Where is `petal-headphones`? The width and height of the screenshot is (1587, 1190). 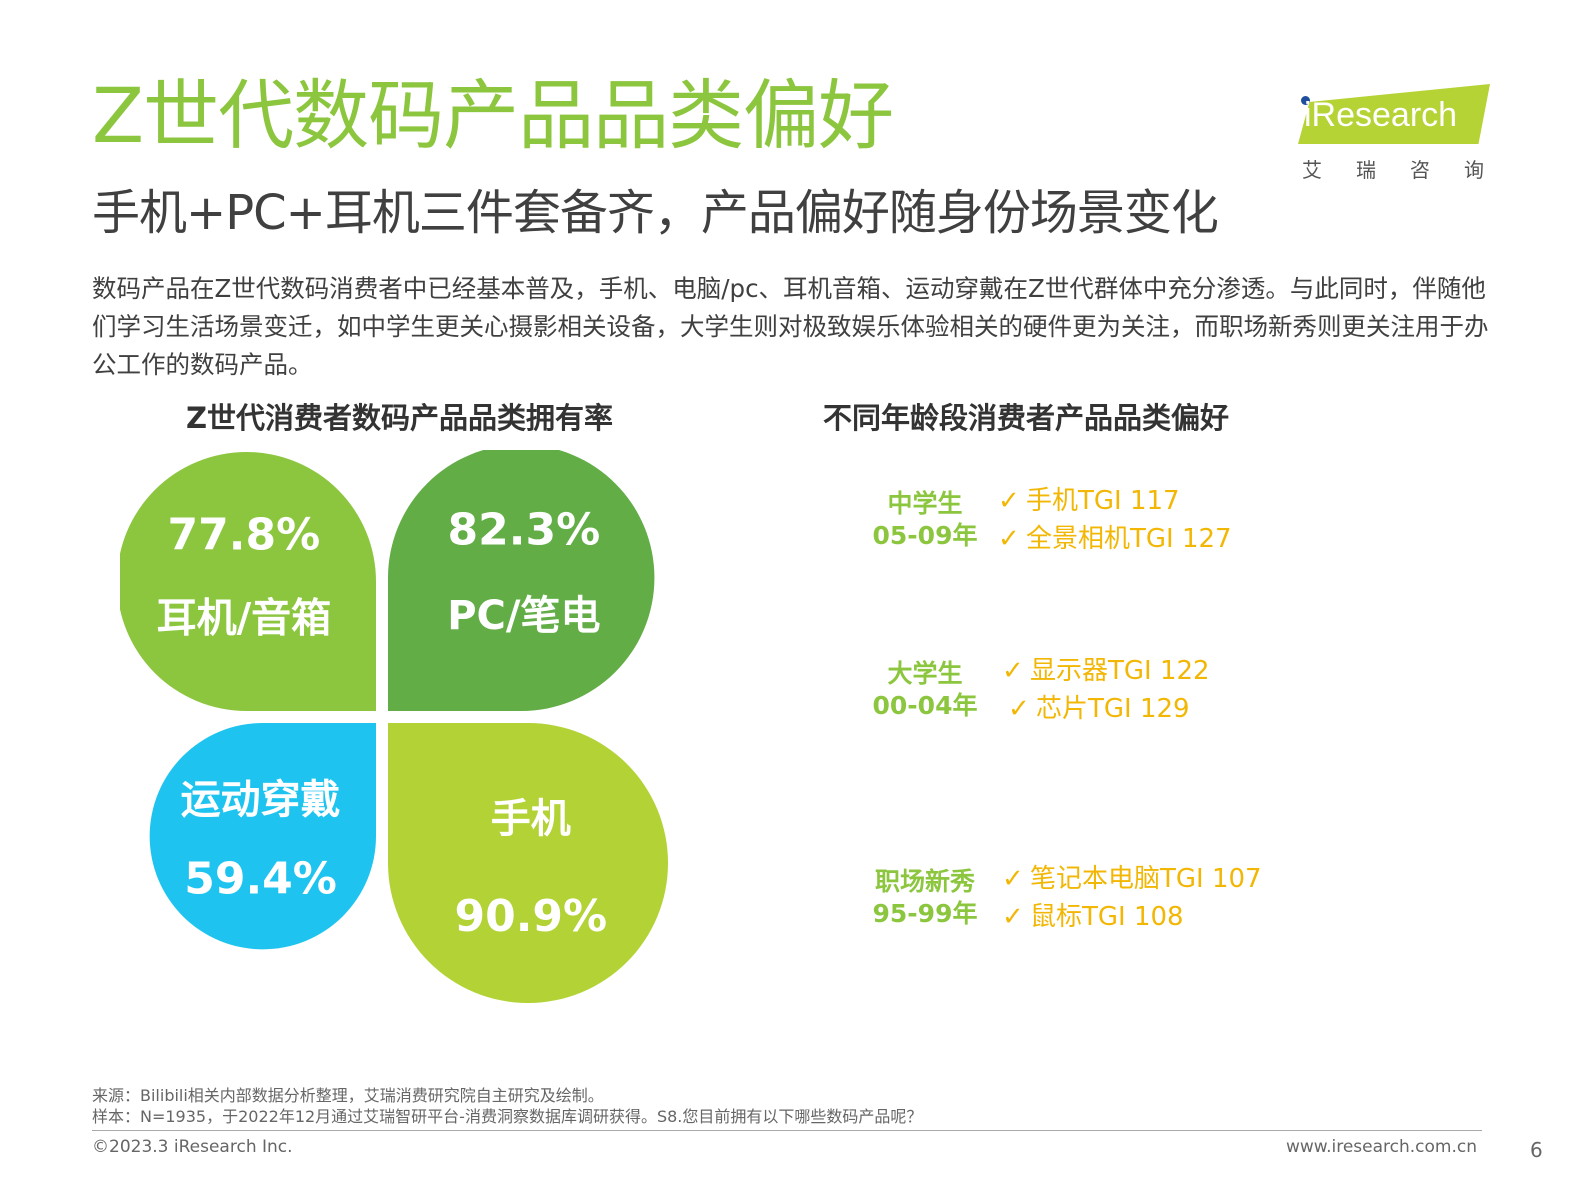
petal-headphones is located at coordinates (248, 581).